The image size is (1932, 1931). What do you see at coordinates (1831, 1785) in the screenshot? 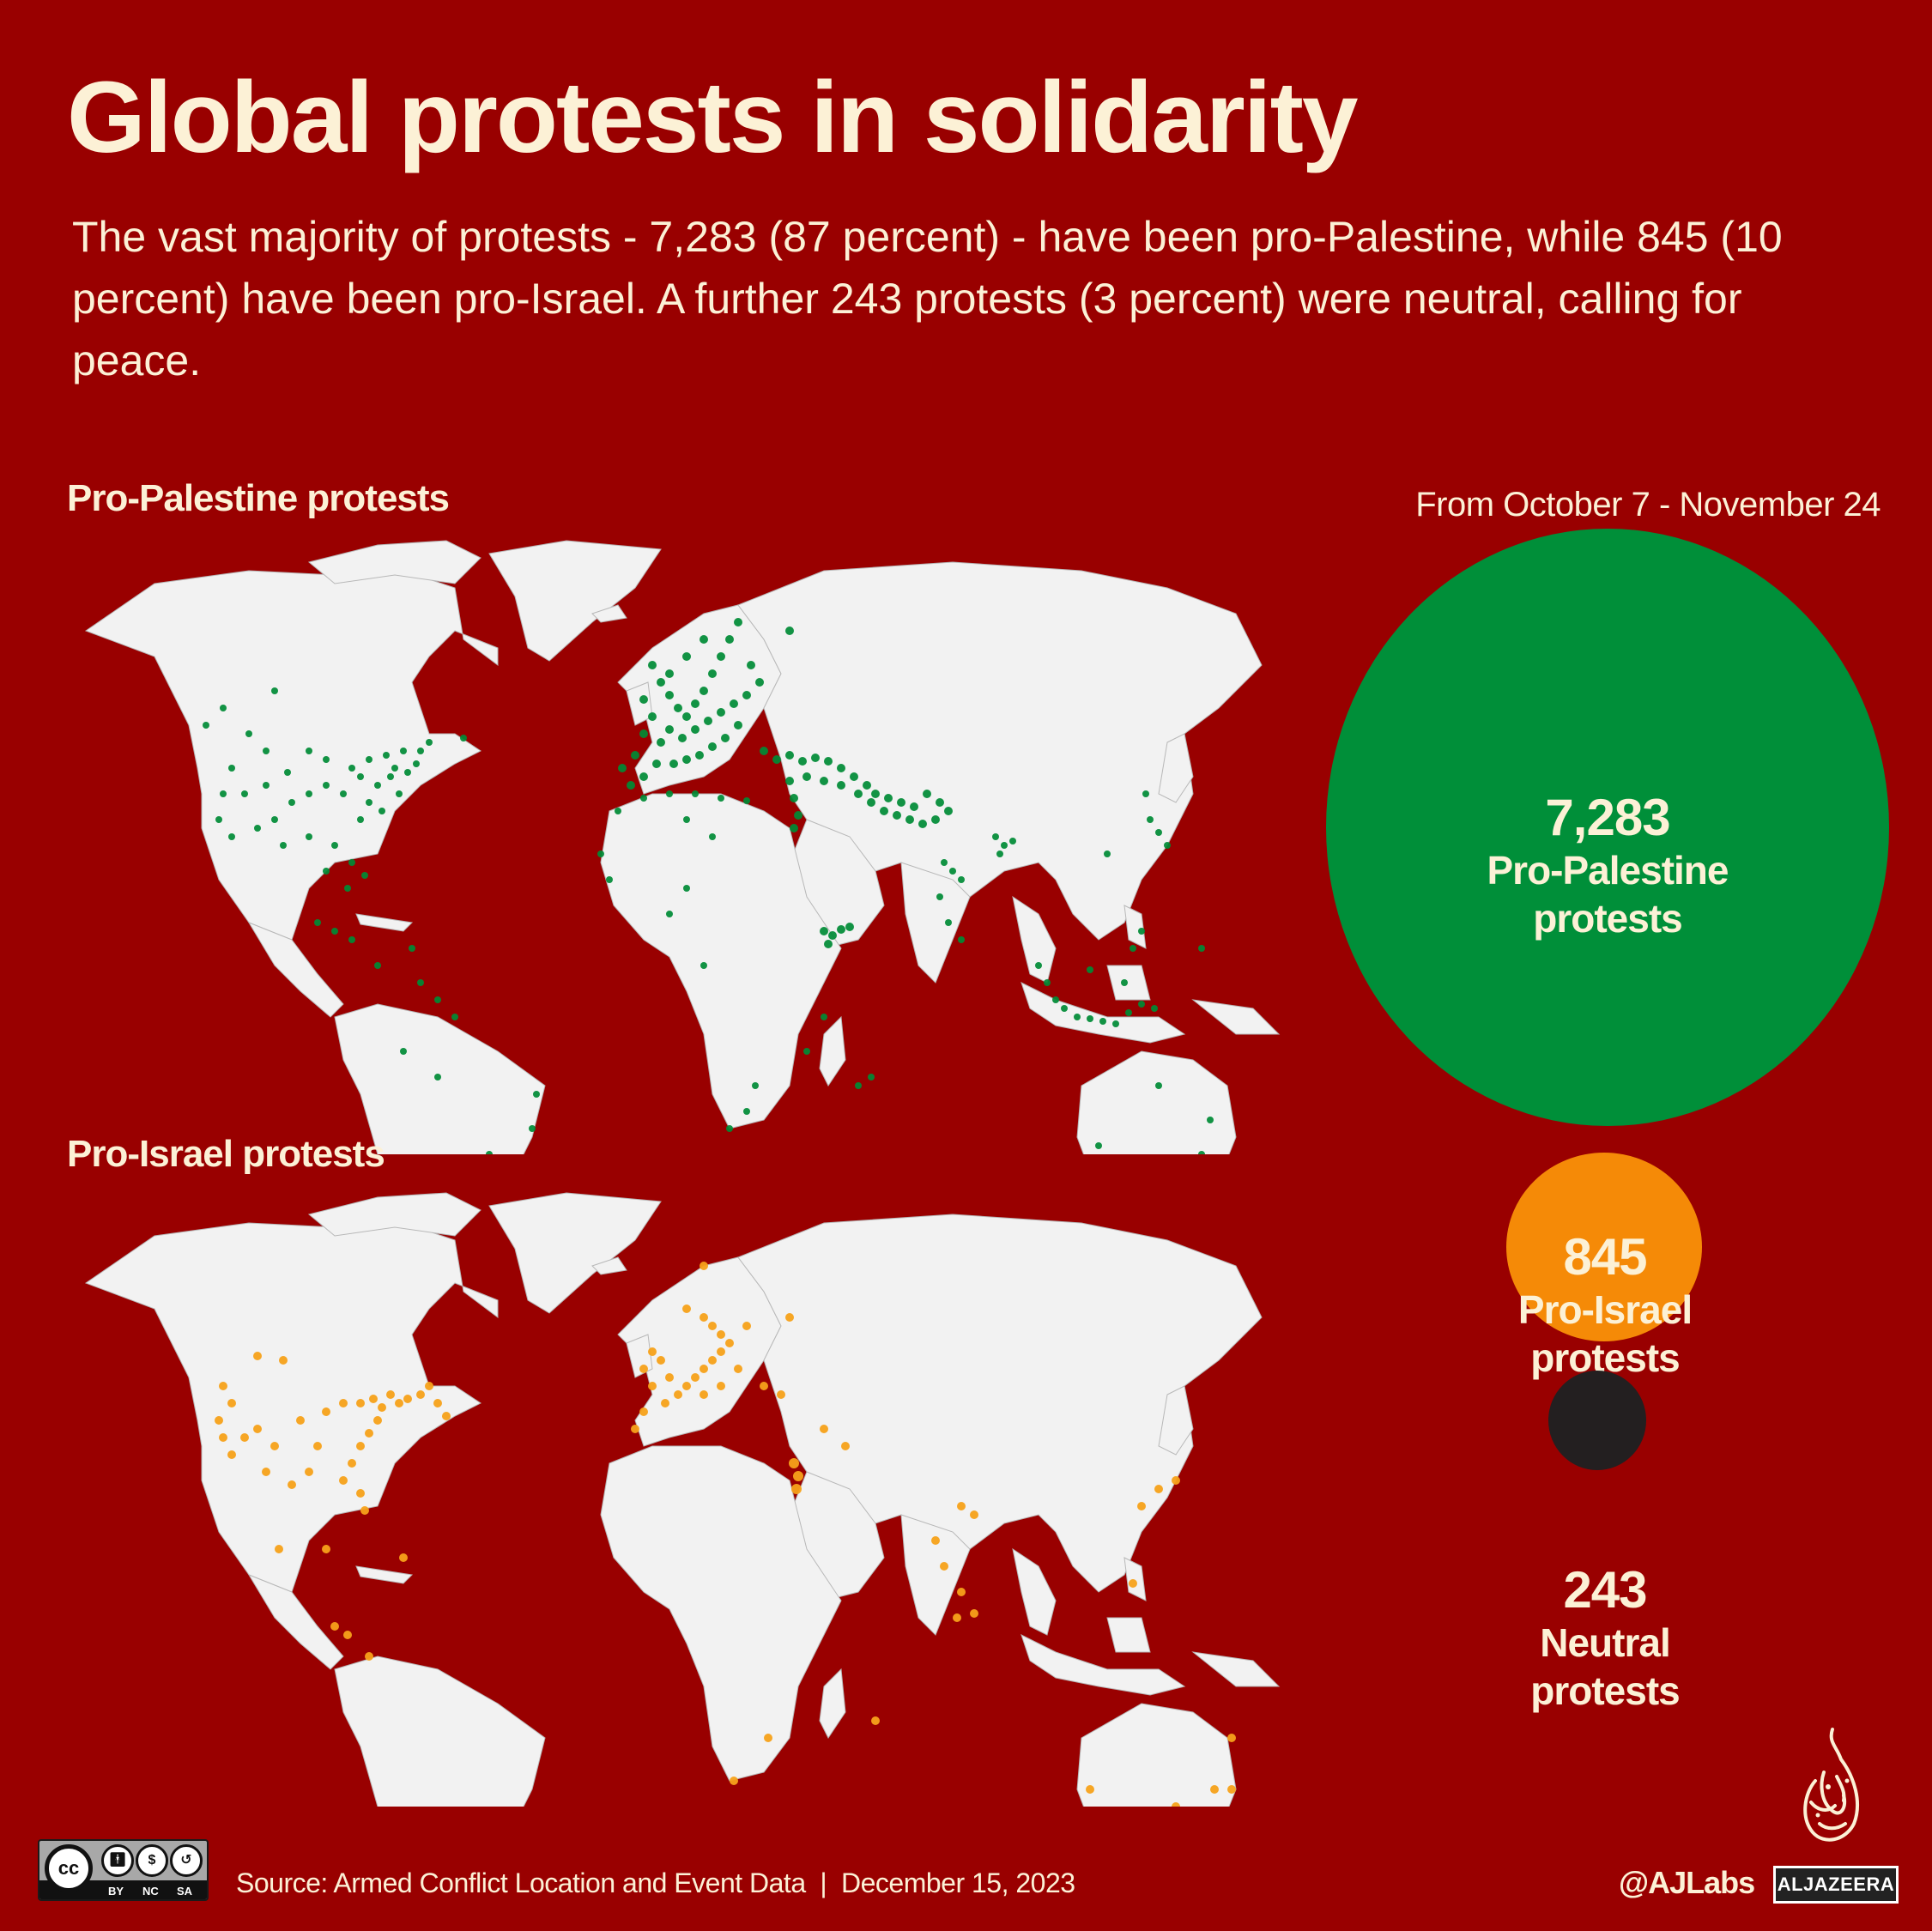
I see `aljazeera-calligraphy-logo-icon` at bounding box center [1831, 1785].